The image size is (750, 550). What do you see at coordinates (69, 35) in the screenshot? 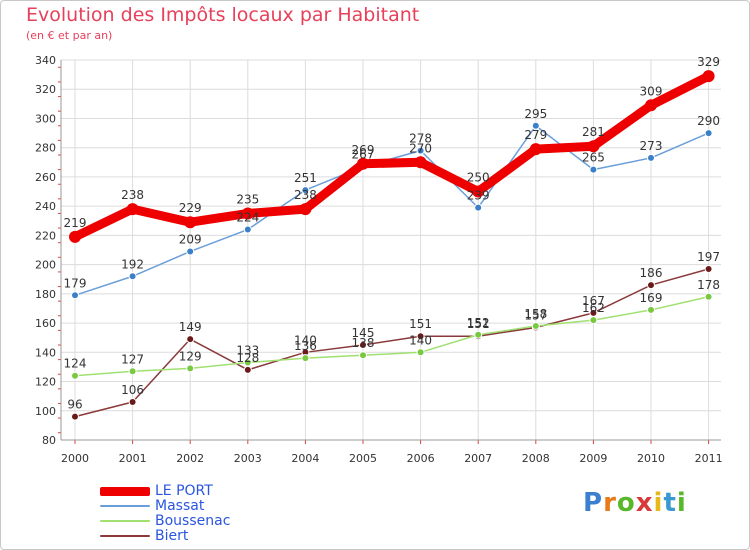
I see `chart-subtitle: (en € et par an)` at bounding box center [69, 35].